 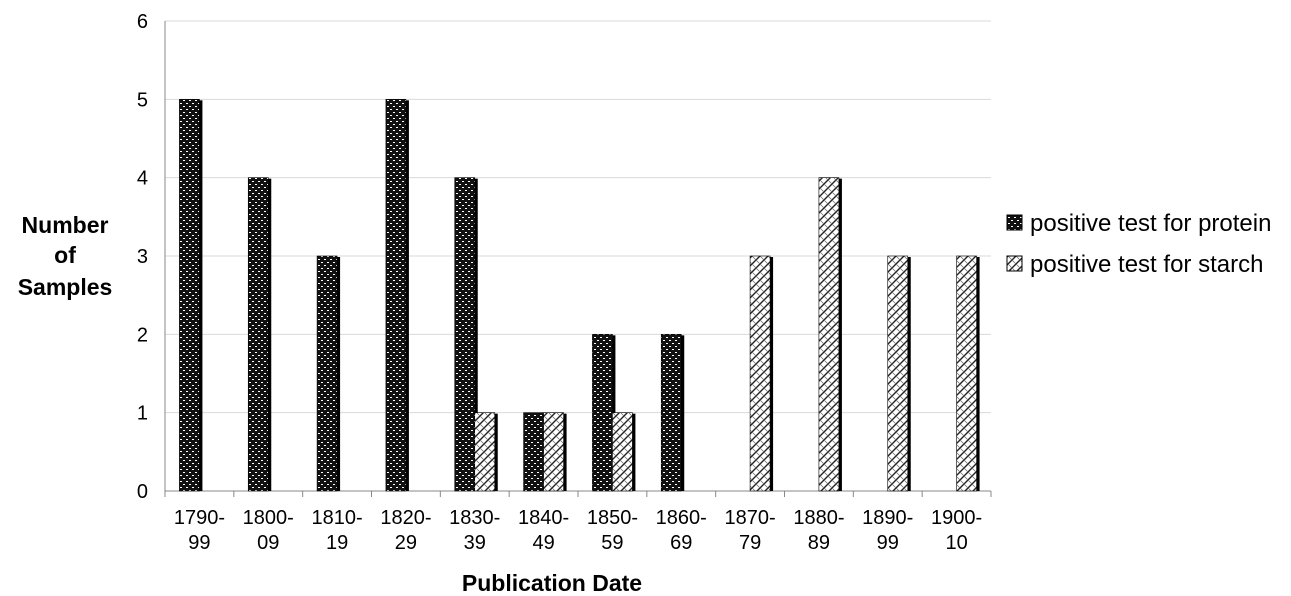 What do you see at coordinates (612, 518) in the screenshot?
I see `x-tick-label-6-0: 1850-` at bounding box center [612, 518].